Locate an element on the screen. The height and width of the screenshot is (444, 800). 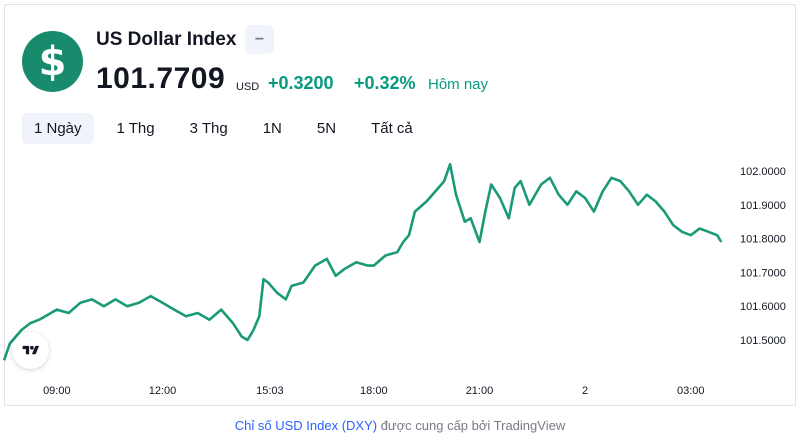
y-tick-label: 102.0000 is located at coordinates (763, 172).